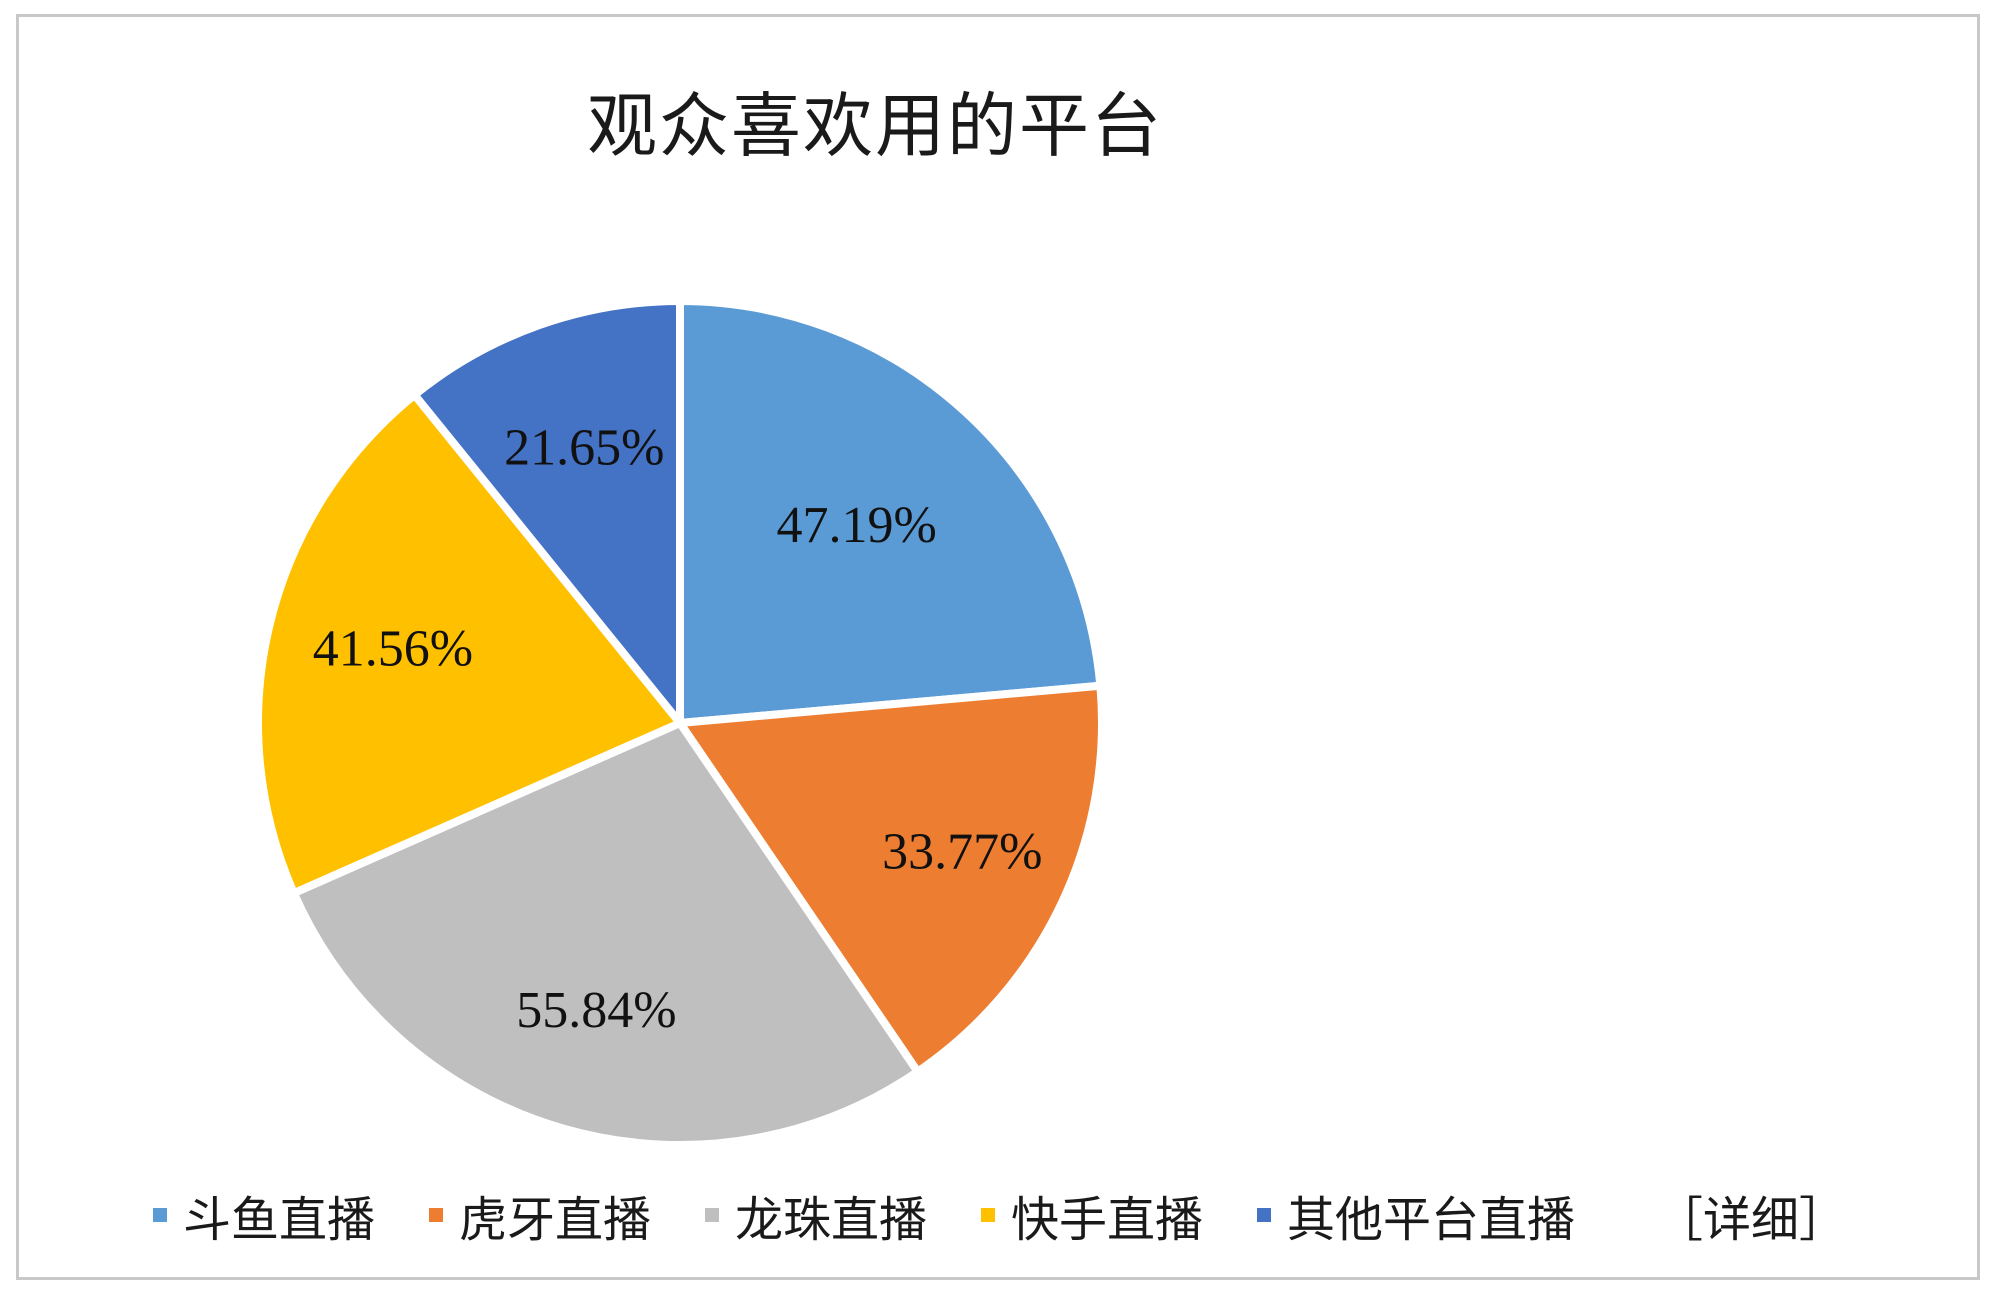 Image resolution: width=2000 pixels, height=1300 pixels. I want to click on legend-label: 斗鱼直播, so click(278, 1220).